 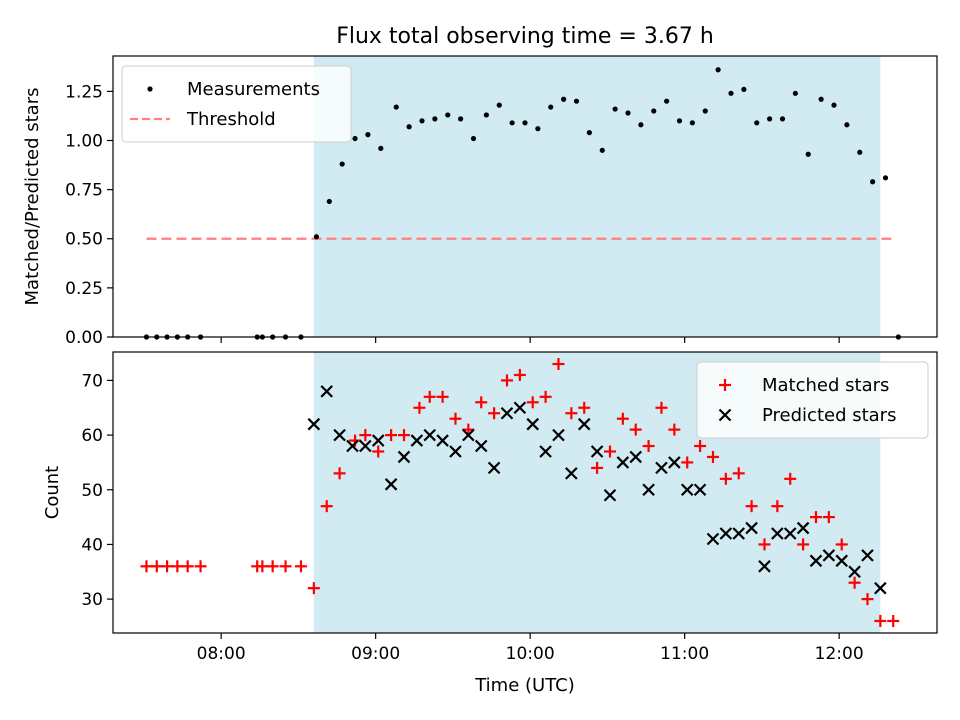 What do you see at coordinates (92, 491) in the screenshot?
I see `y-tick-label: 50` at bounding box center [92, 491].